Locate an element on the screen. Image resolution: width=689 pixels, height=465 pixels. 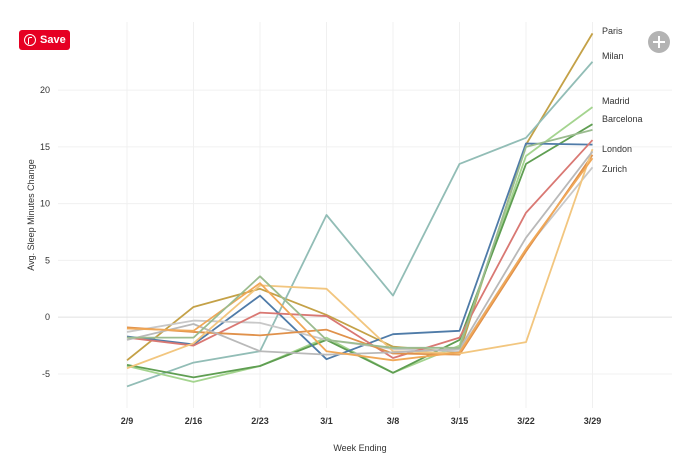
series-label: Milan is located at coordinates (613, 56).